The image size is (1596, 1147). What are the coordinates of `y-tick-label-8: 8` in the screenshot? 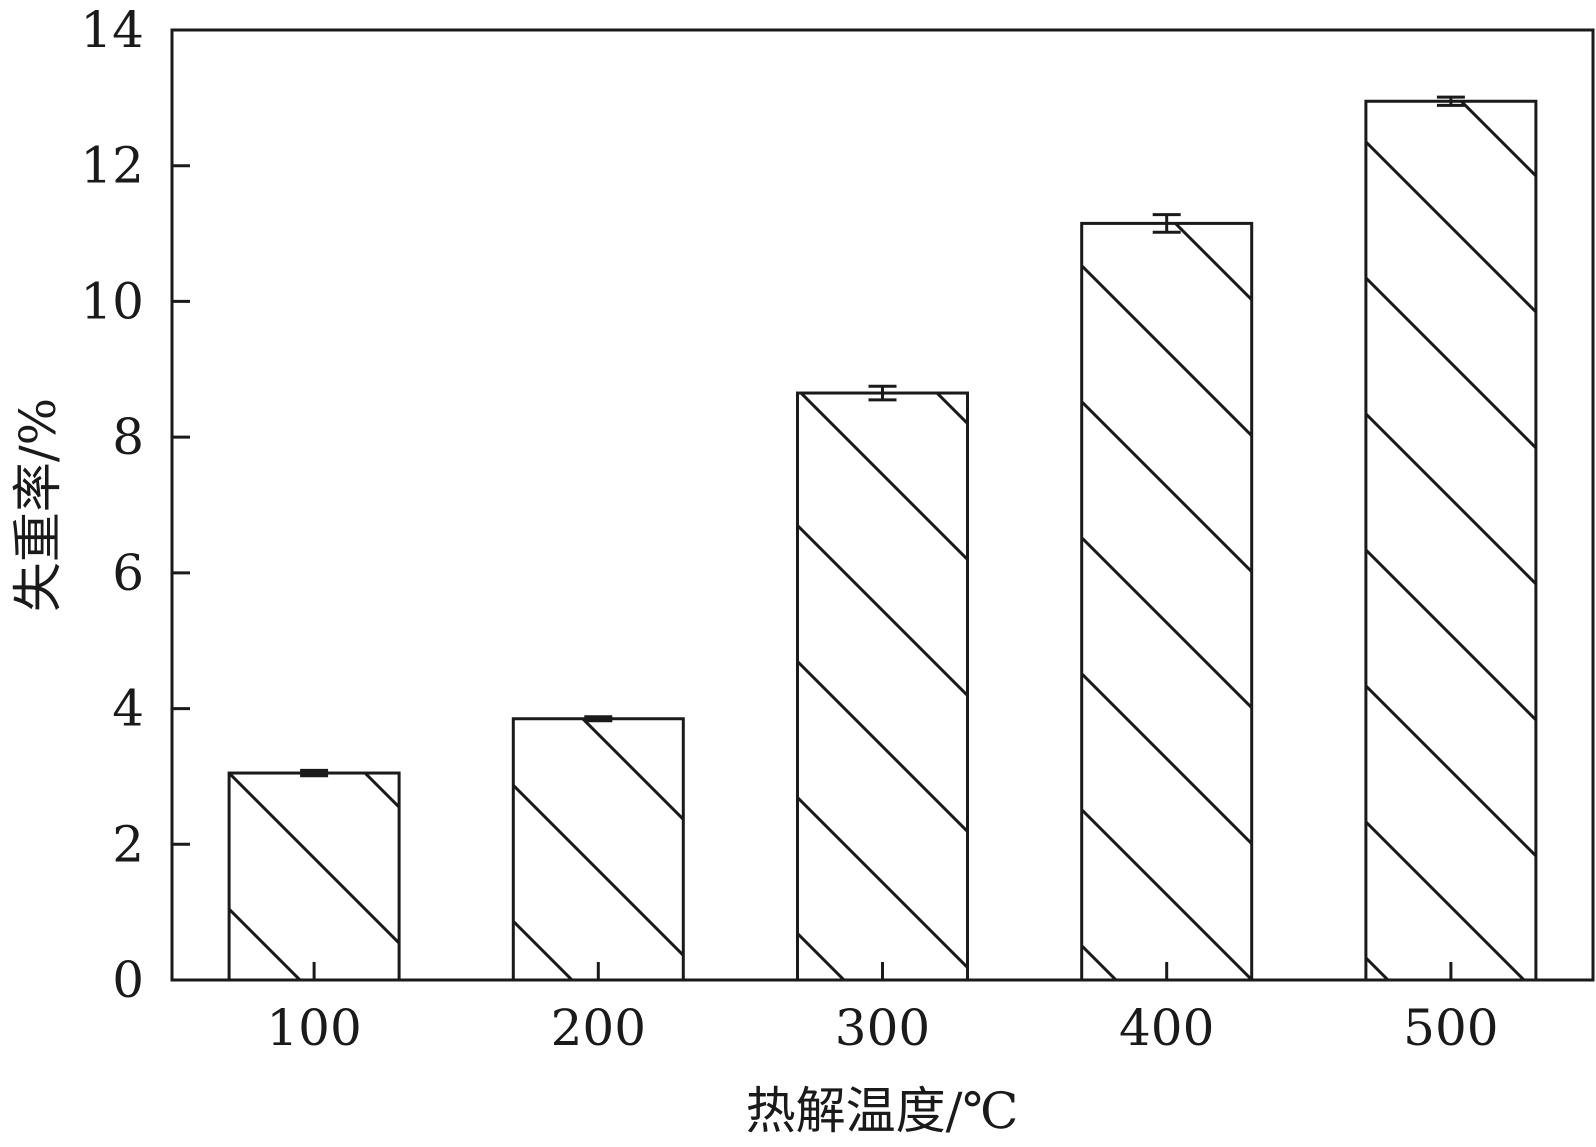 It's located at (128, 437).